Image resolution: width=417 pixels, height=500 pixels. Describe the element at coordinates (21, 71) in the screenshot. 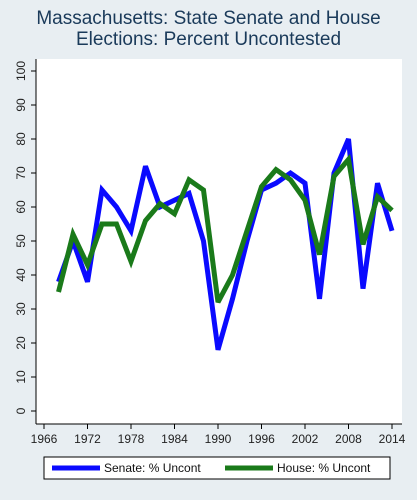

I see `y-tick-label: 100` at that location.